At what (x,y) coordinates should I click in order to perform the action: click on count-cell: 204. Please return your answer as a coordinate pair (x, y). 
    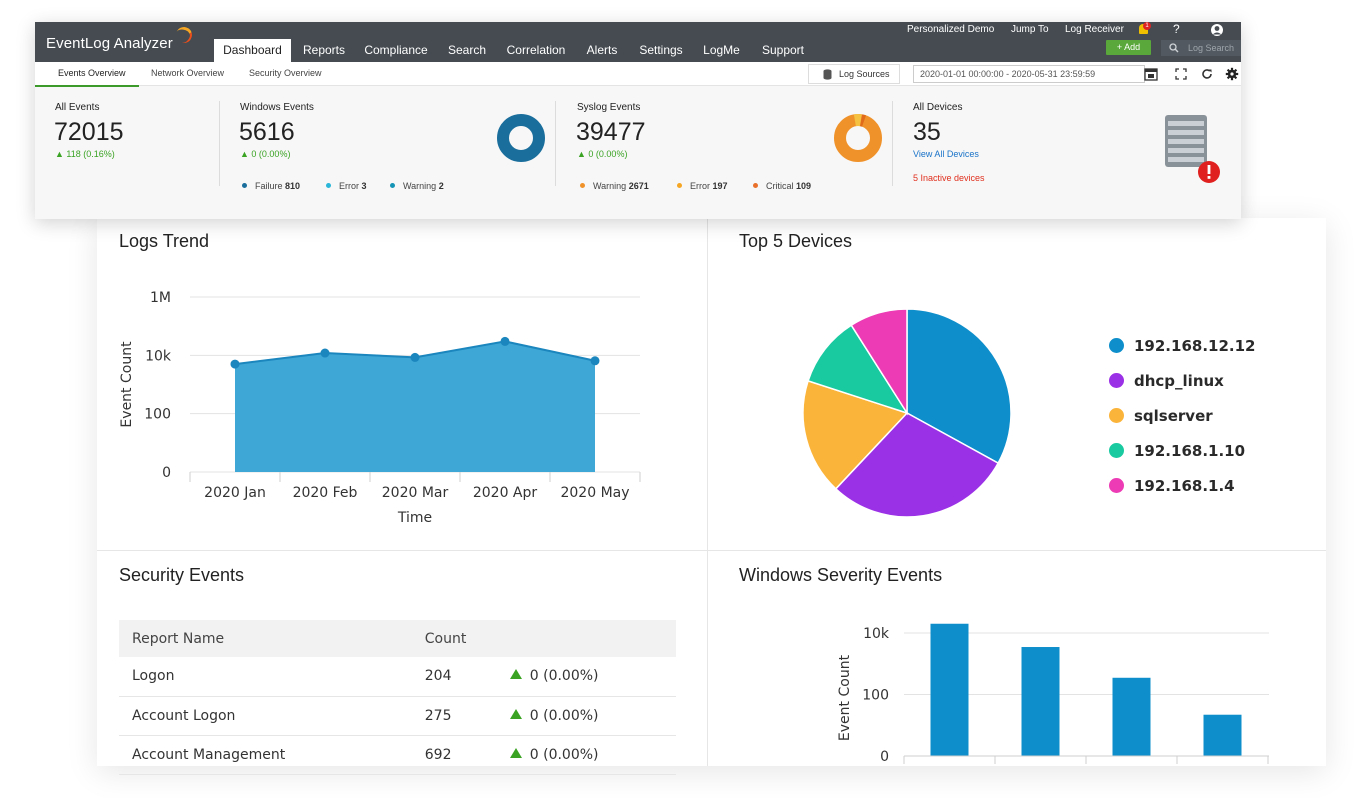
    Looking at the image, I should click on (454, 677).